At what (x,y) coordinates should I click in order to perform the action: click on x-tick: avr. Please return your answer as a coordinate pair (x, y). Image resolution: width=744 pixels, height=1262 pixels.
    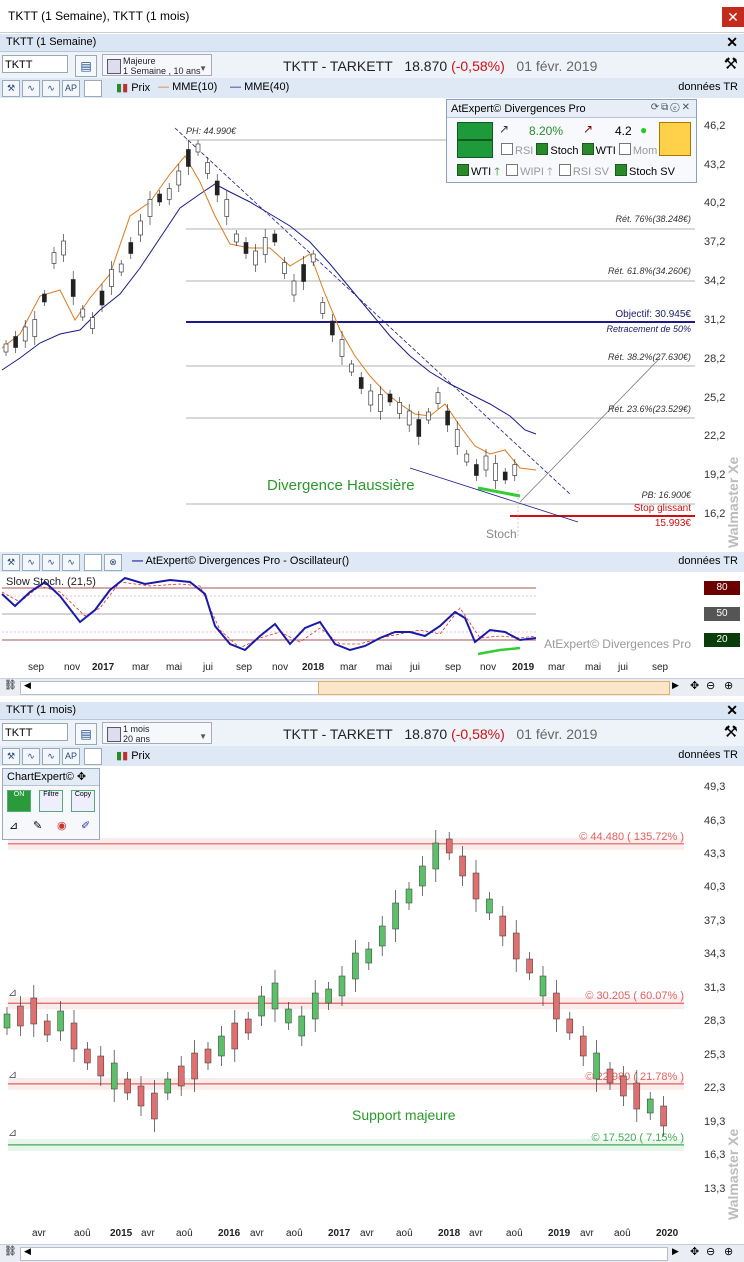
    Looking at the image, I should click on (587, 1233).